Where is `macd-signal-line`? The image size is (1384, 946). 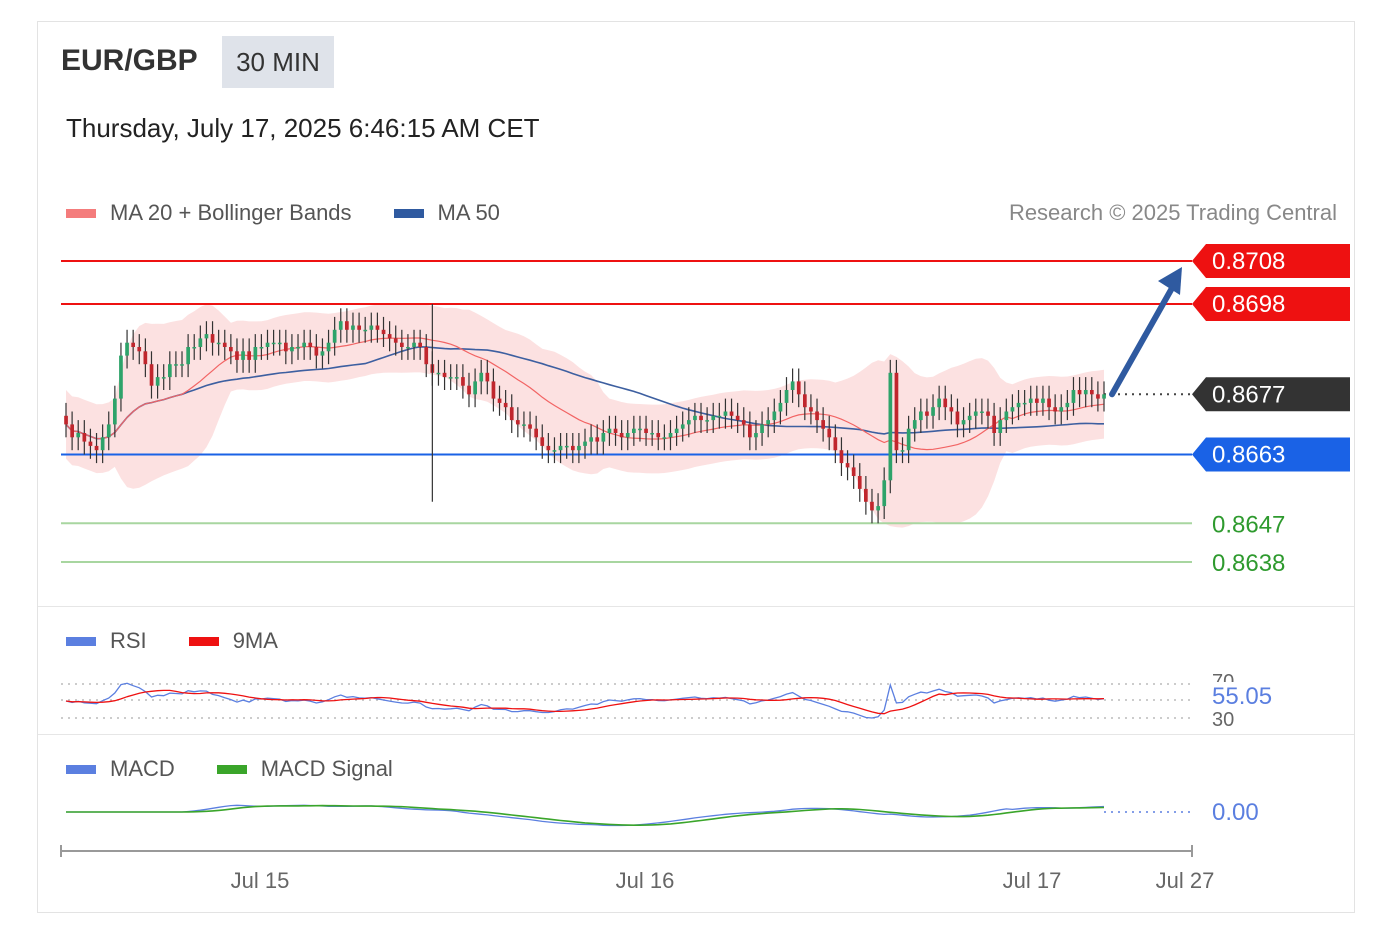
macd-signal-line is located at coordinates (585, 815).